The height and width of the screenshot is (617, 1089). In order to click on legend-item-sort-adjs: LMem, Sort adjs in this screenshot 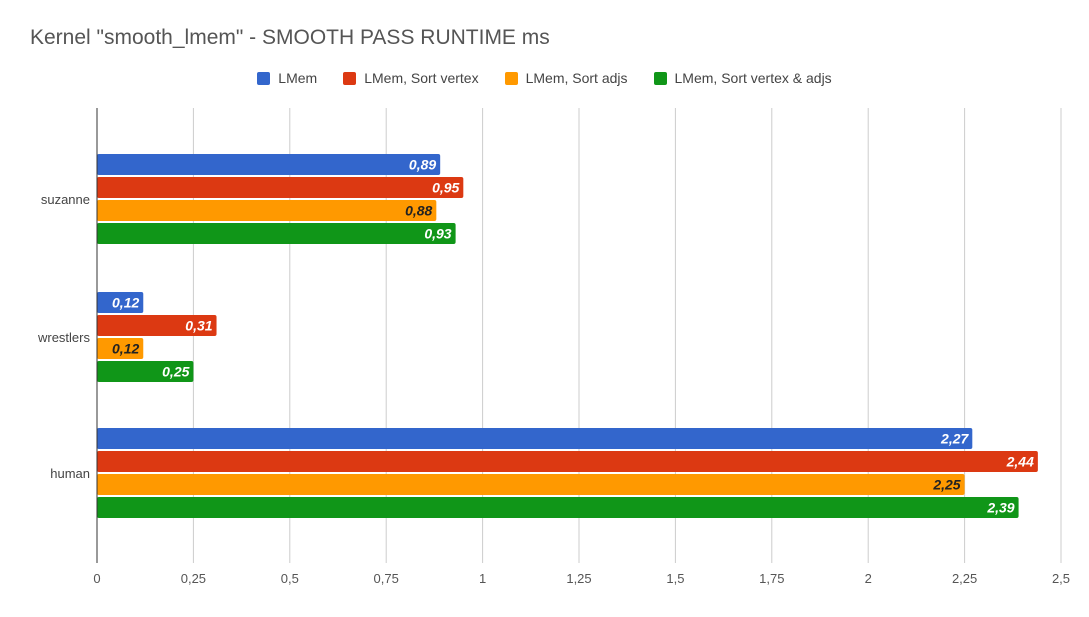, I will do `click(566, 78)`.